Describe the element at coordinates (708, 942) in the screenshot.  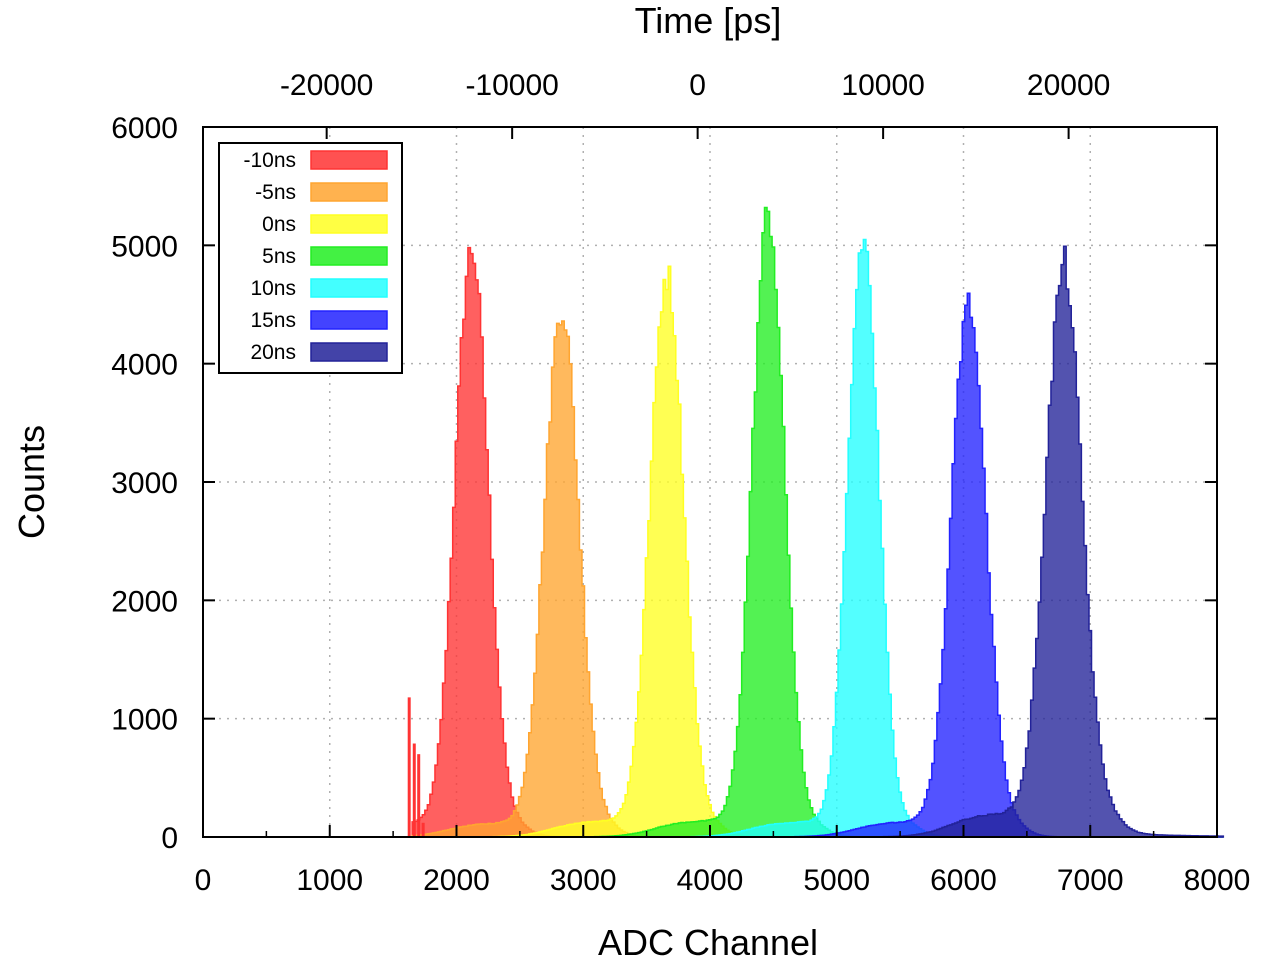
I see `x-axis-title: ADC Channel` at that location.